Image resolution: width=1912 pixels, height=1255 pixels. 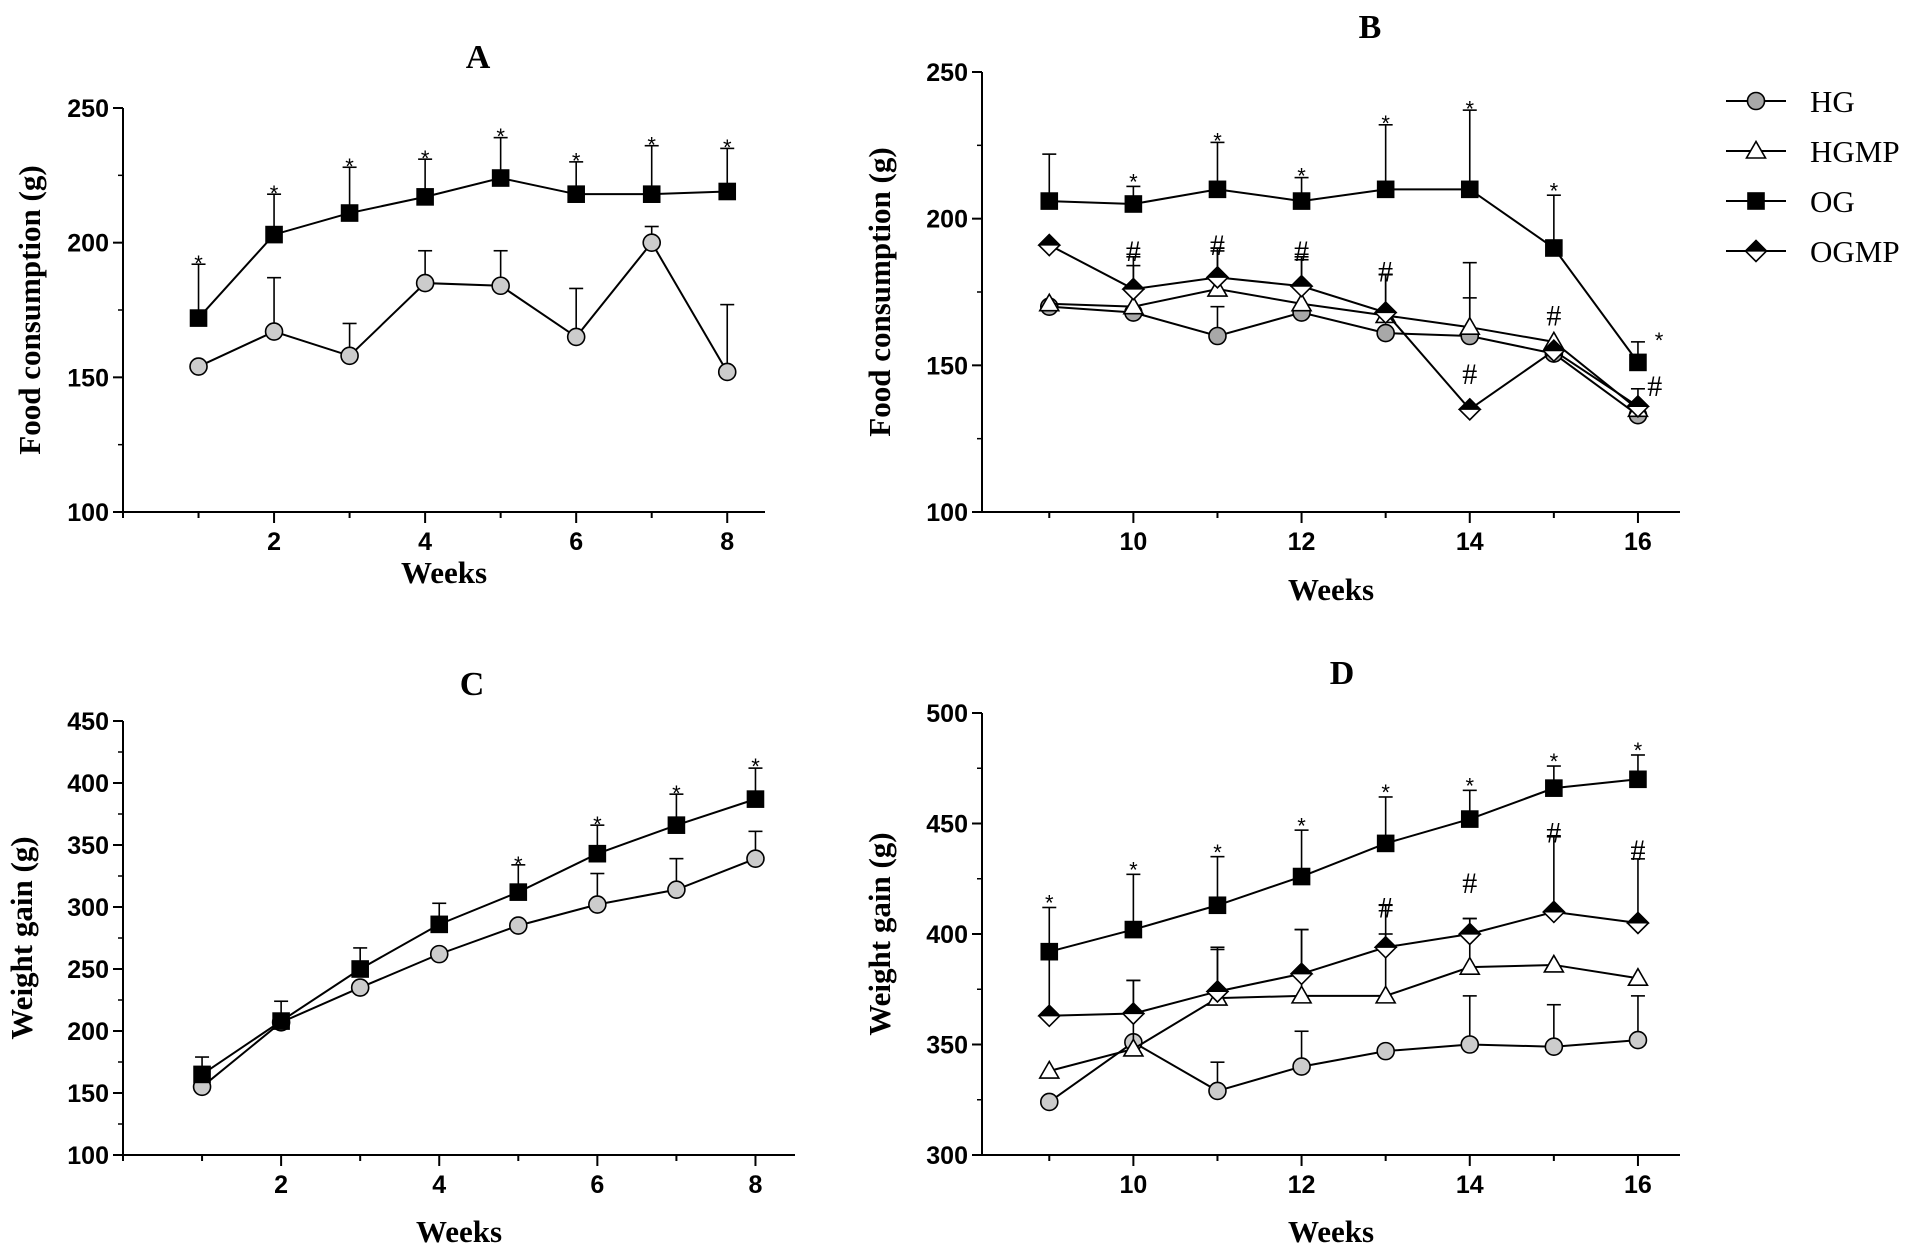 I want to click on chart-title: B, so click(x=1370, y=27).